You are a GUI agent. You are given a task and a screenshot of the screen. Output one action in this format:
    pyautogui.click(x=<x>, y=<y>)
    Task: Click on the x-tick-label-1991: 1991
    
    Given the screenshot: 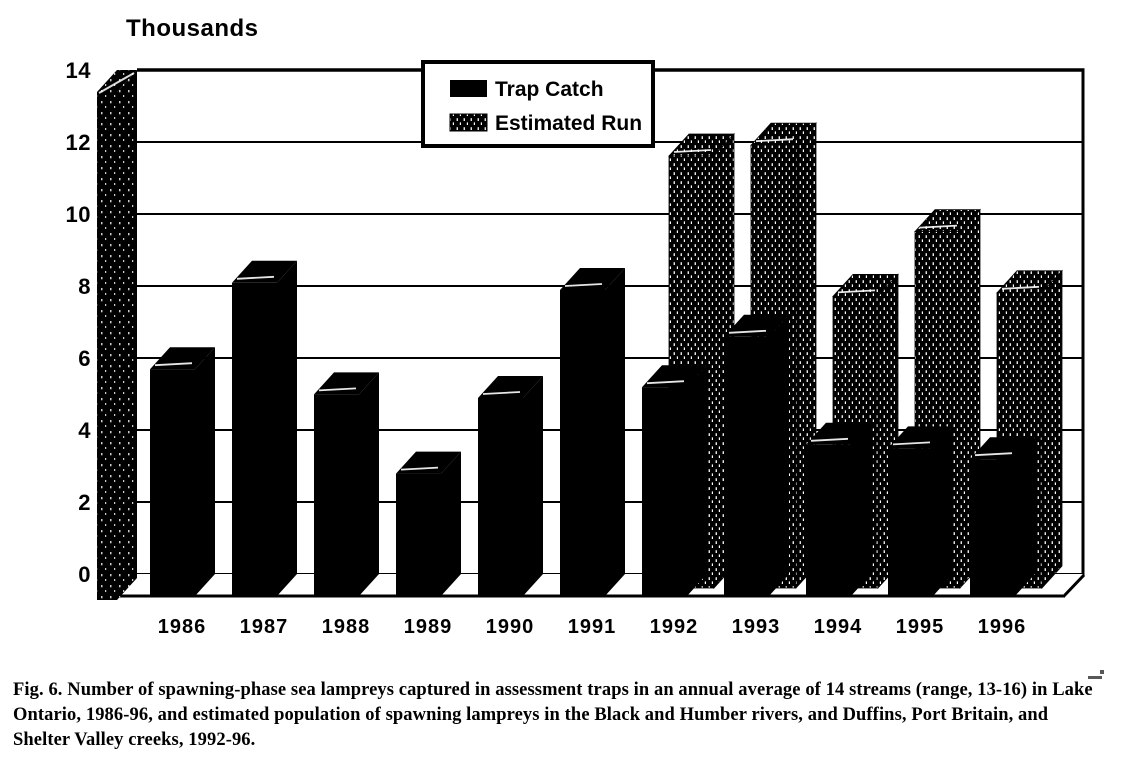 What is the action you would take?
    pyautogui.click(x=592, y=627)
    